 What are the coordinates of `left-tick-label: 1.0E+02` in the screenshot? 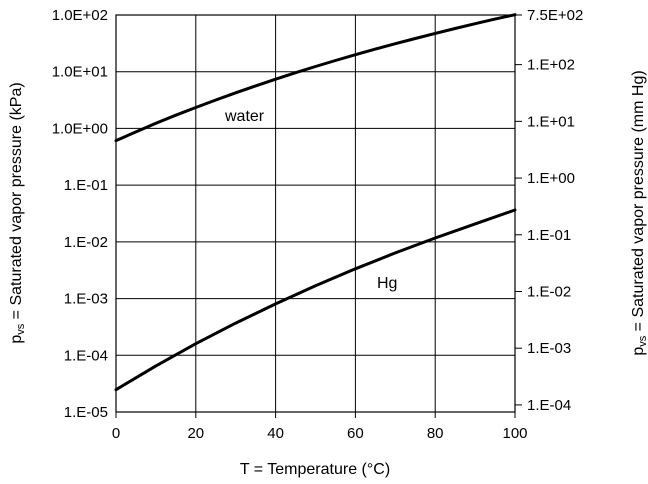 It's located at (80, 15).